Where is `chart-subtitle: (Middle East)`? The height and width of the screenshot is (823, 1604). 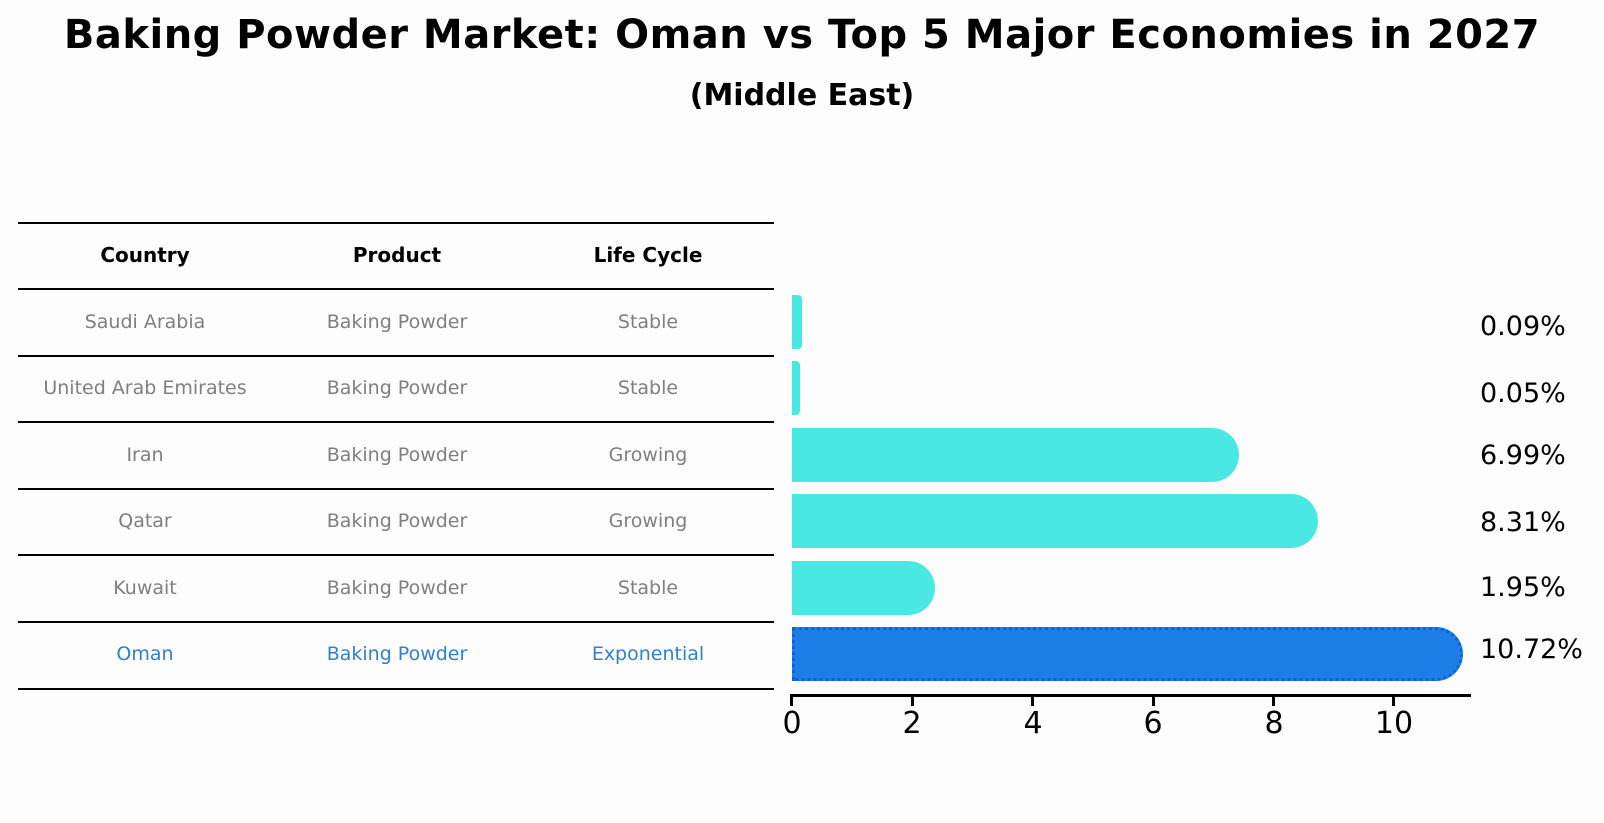
chart-subtitle: (Middle East) is located at coordinates (802, 95).